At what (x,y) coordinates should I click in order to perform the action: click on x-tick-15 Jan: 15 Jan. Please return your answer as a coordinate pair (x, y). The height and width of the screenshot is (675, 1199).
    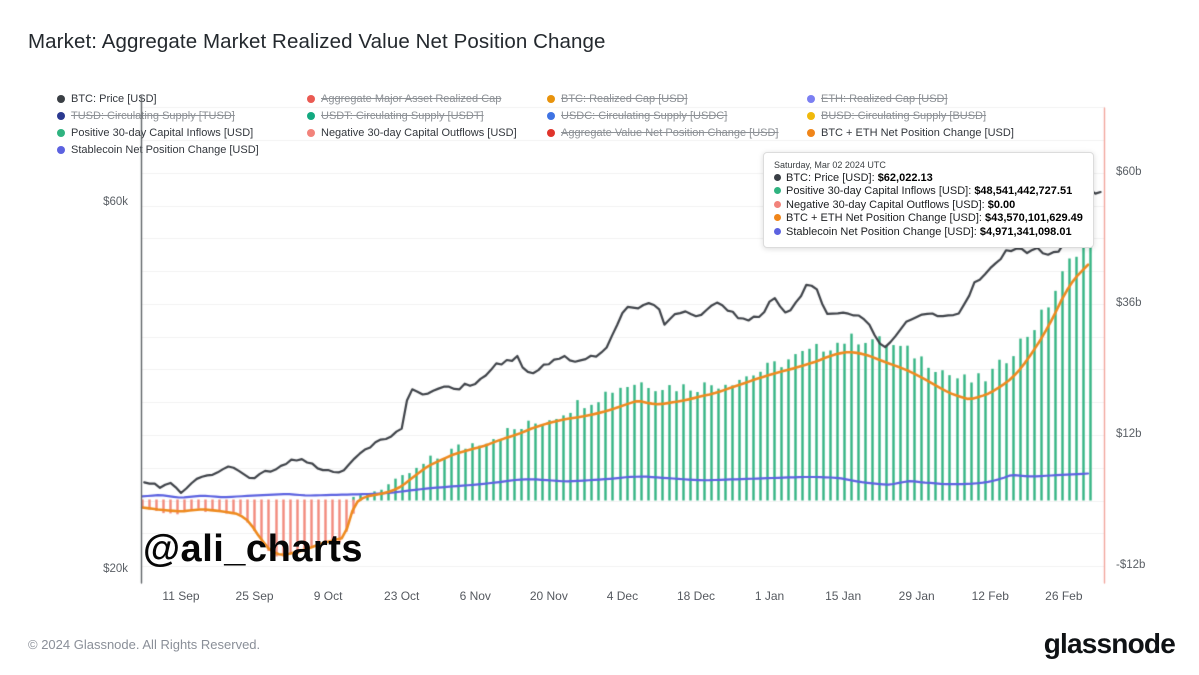
    Looking at the image, I should click on (843, 596).